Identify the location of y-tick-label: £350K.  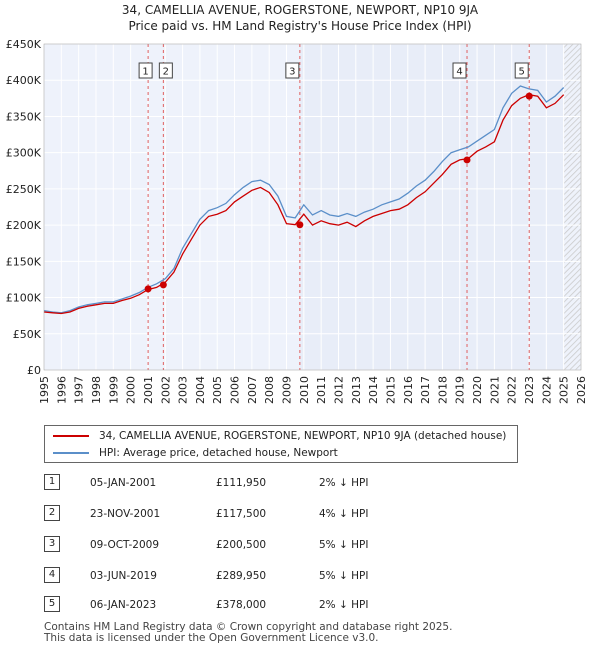
(24, 116).